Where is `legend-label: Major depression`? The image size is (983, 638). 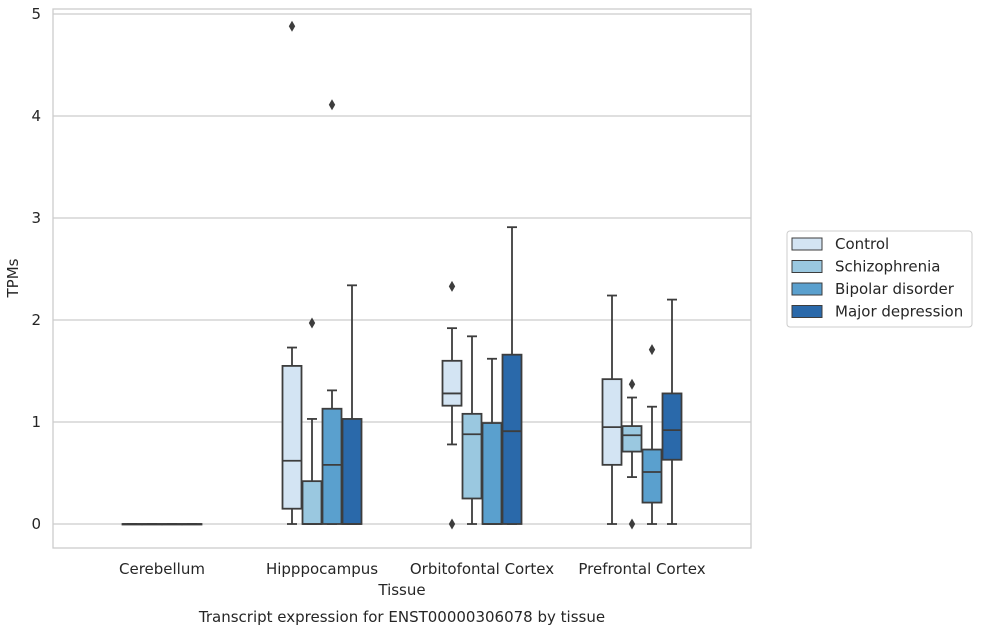 legend-label: Major depression is located at coordinates (899, 312).